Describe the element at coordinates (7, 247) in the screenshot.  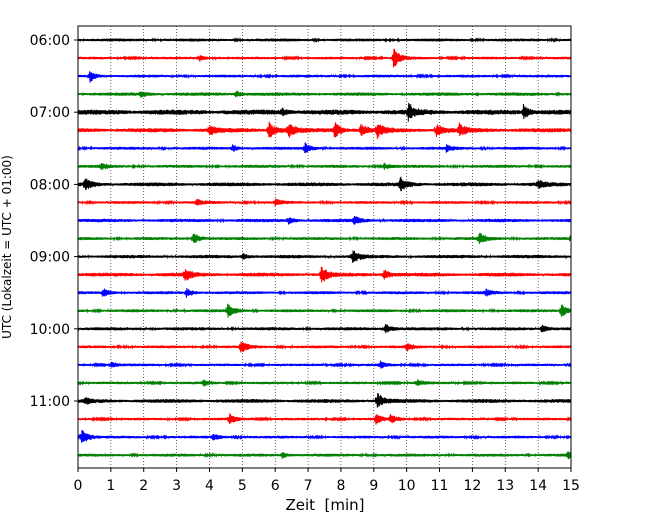
I see `y-axis-label: UTC (Lokalzeit = UTC + 01:00)` at that location.